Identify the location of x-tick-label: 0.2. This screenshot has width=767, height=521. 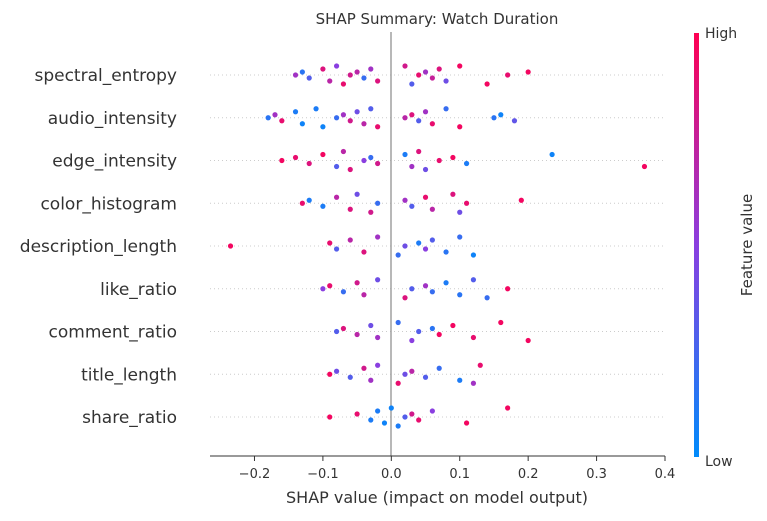
(528, 474).